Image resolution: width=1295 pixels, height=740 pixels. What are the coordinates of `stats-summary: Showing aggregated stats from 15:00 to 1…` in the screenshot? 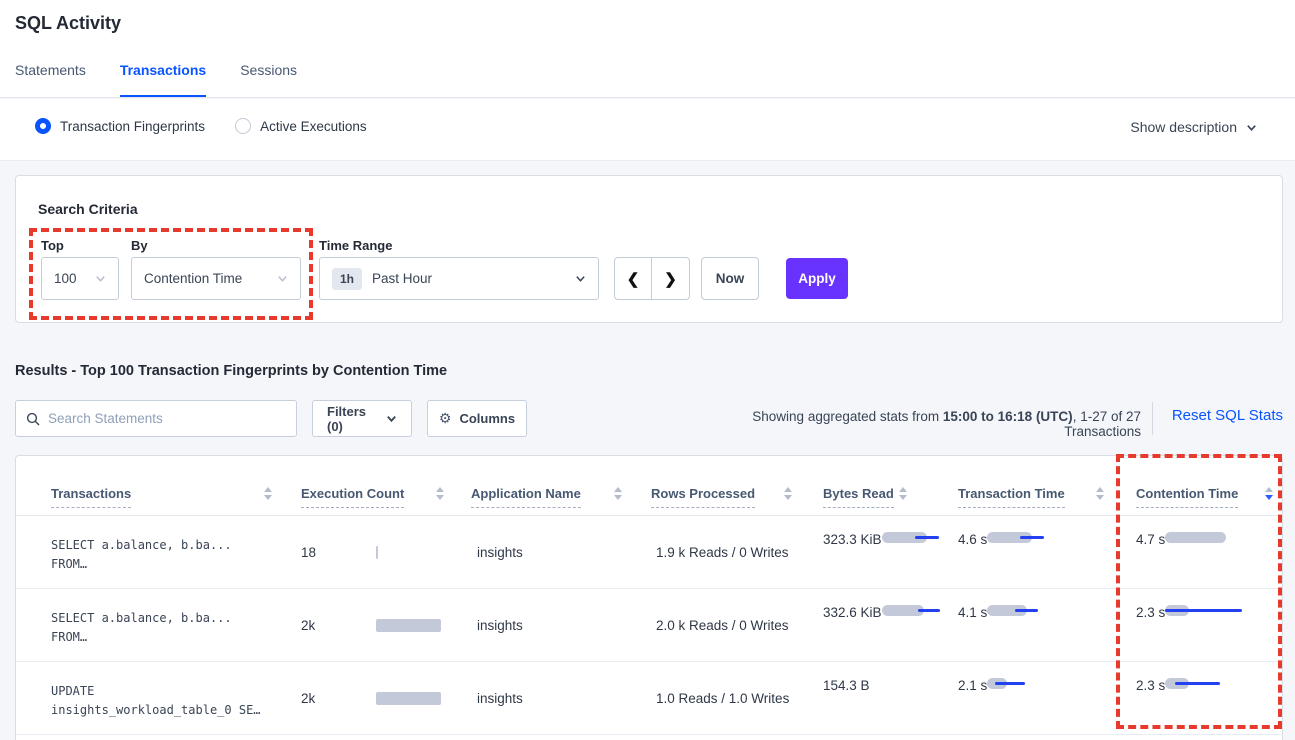 It's located at (946, 424).